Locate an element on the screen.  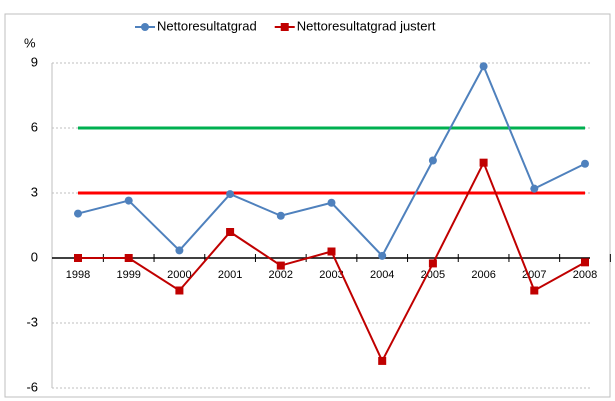
x-tick-label: 2007 is located at coordinates (534, 275).